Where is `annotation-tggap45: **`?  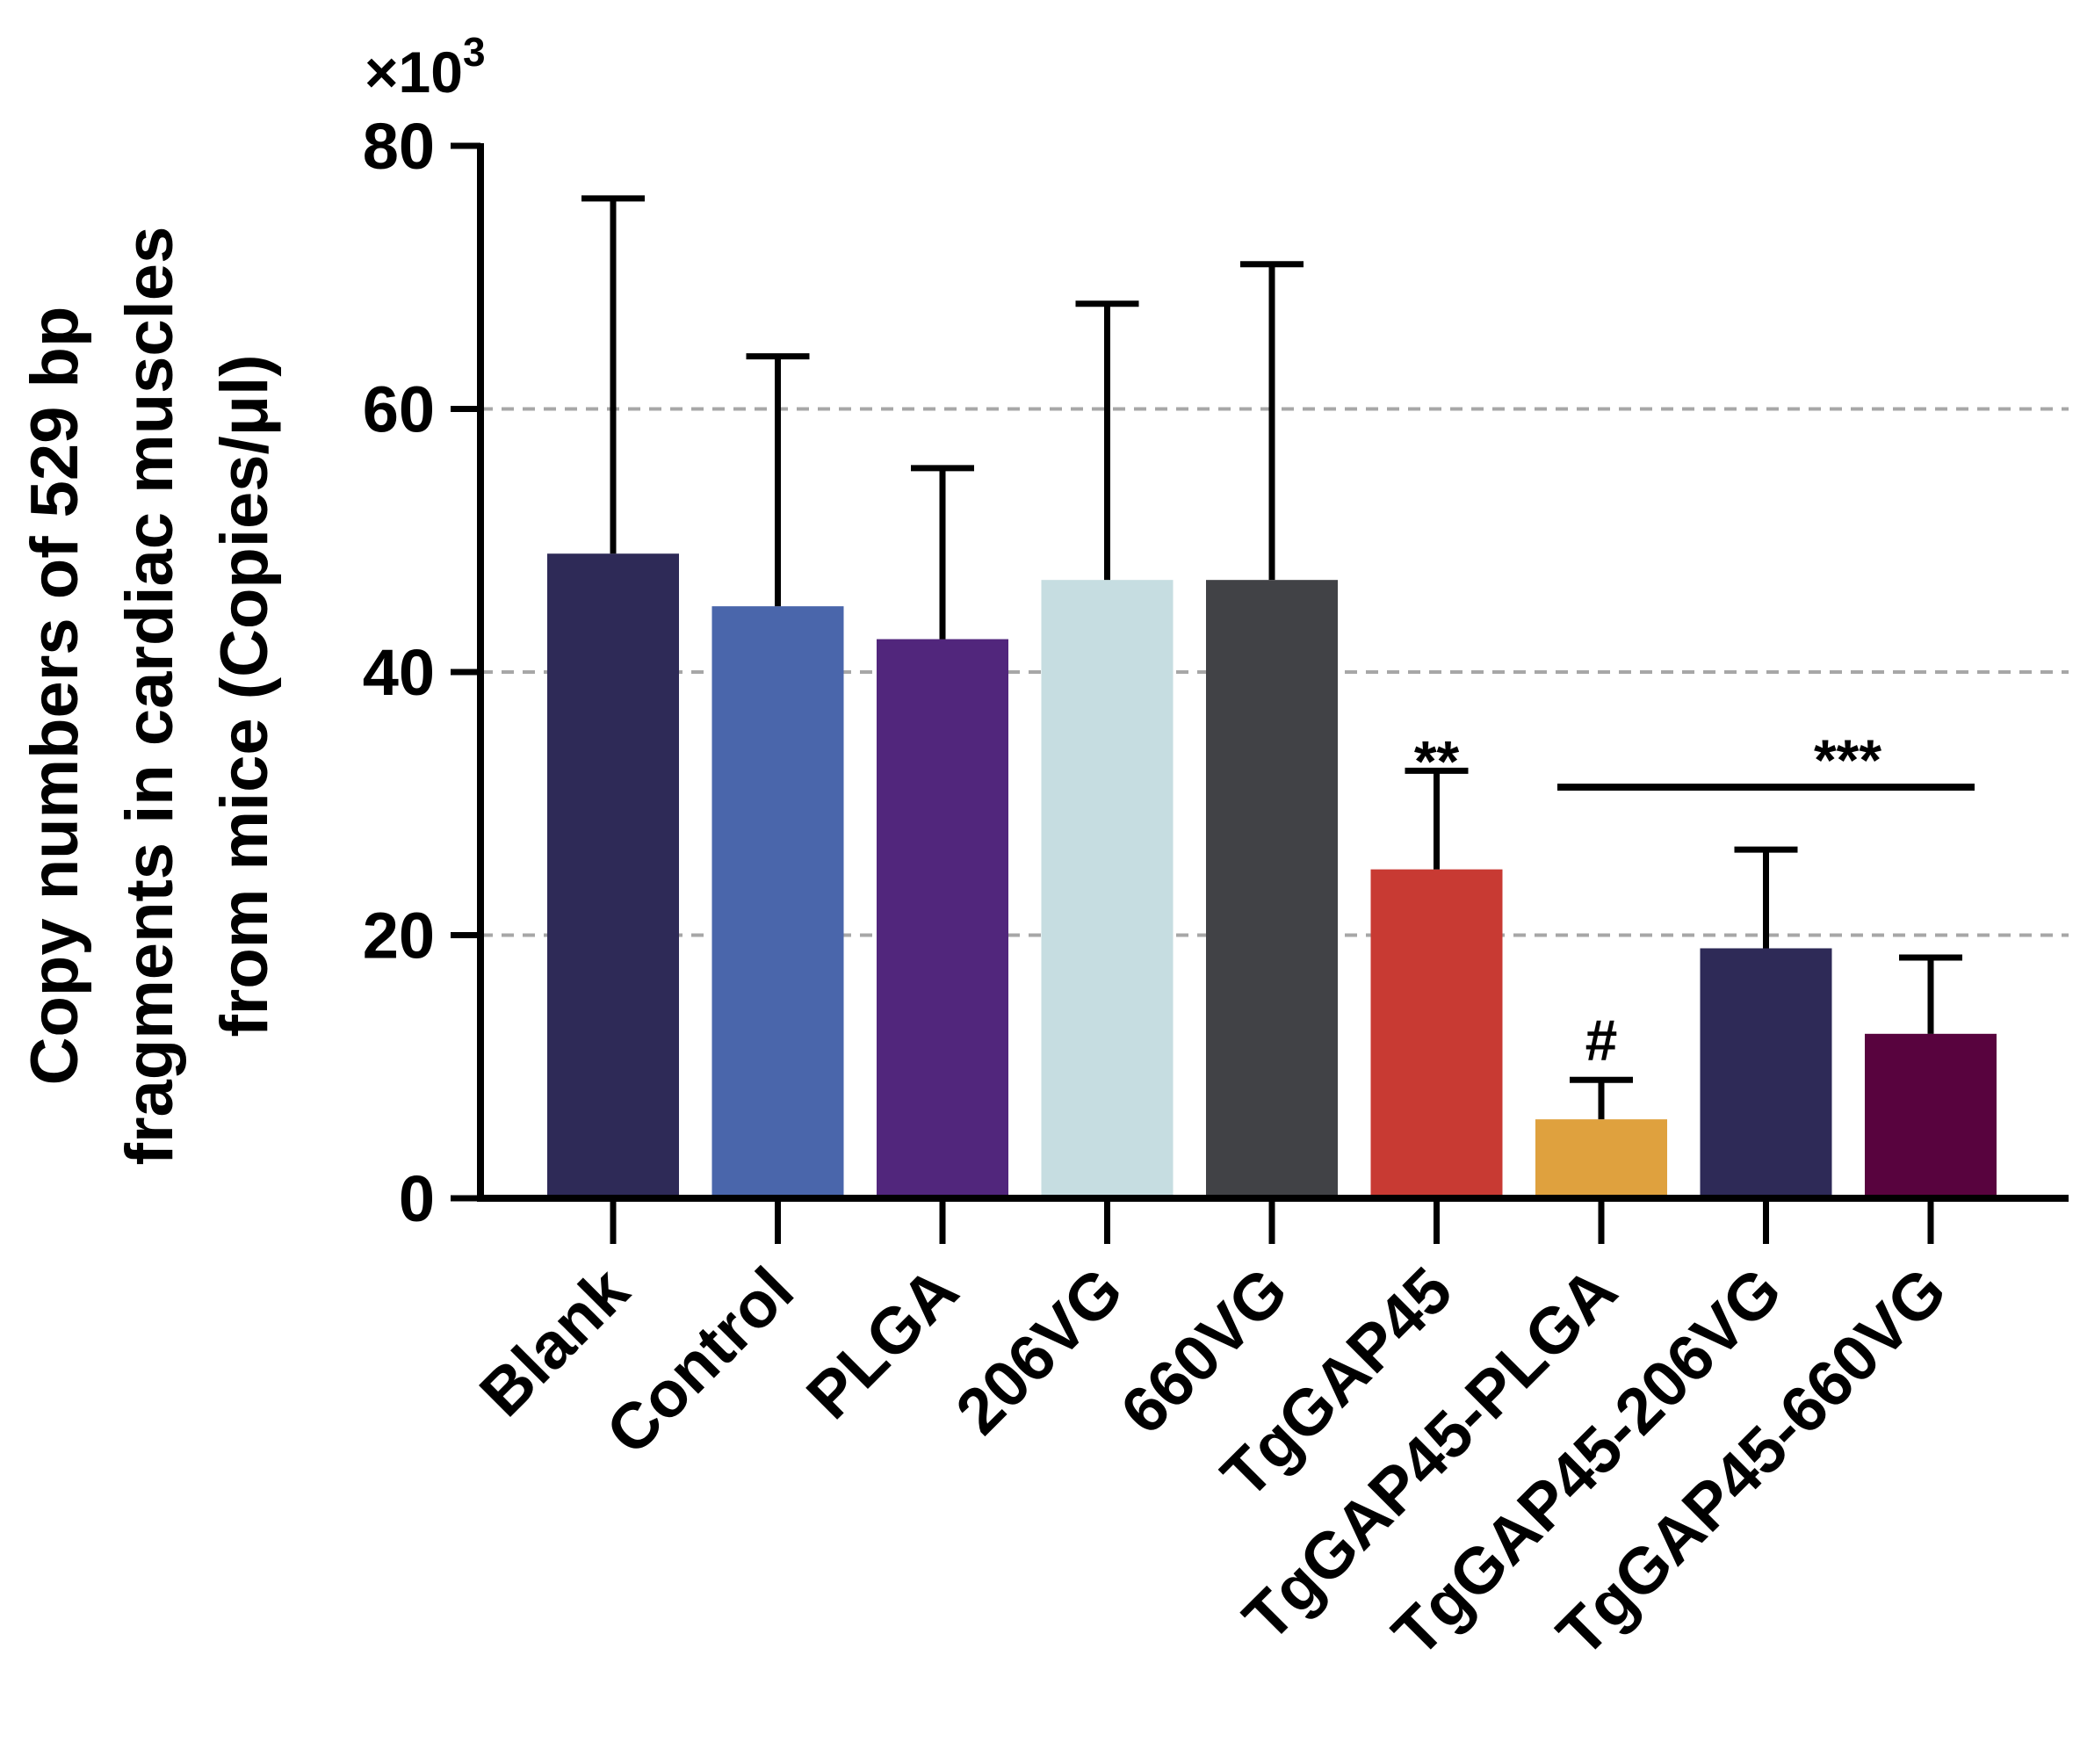
annotation-tggap45: ** is located at coordinates (1437, 761).